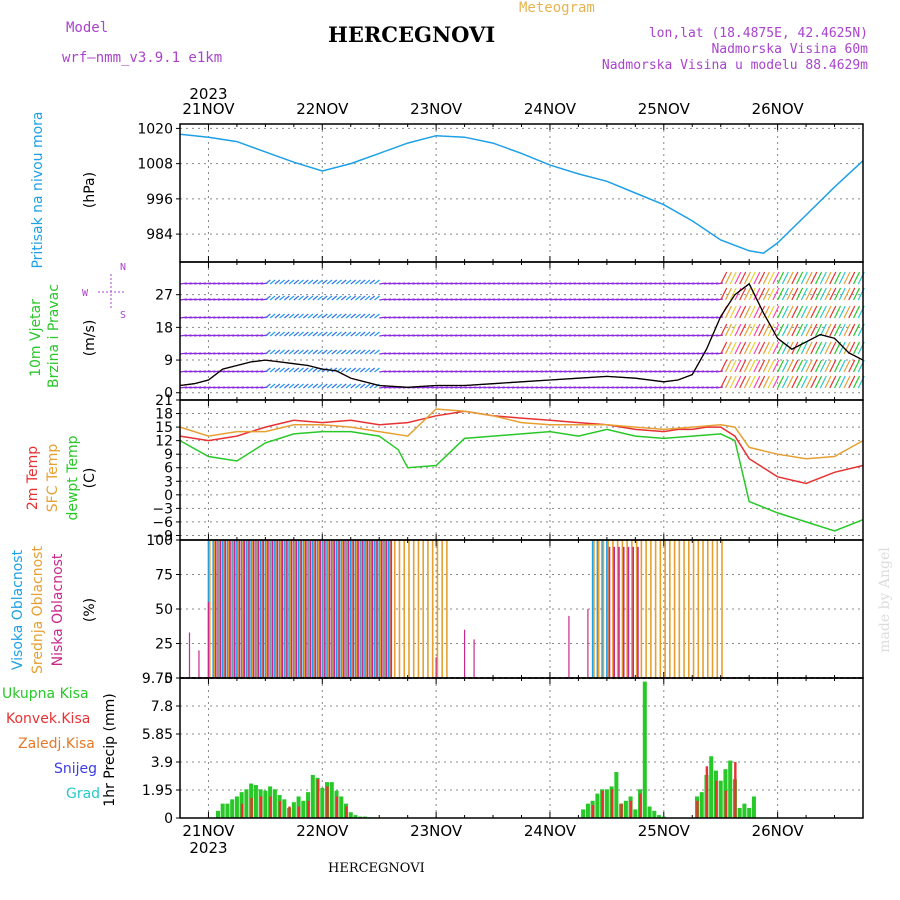 The height and width of the screenshot is (900, 900). What do you see at coordinates (157, 791) in the screenshot?
I see `y-tick-label: 1.95` at bounding box center [157, 791].